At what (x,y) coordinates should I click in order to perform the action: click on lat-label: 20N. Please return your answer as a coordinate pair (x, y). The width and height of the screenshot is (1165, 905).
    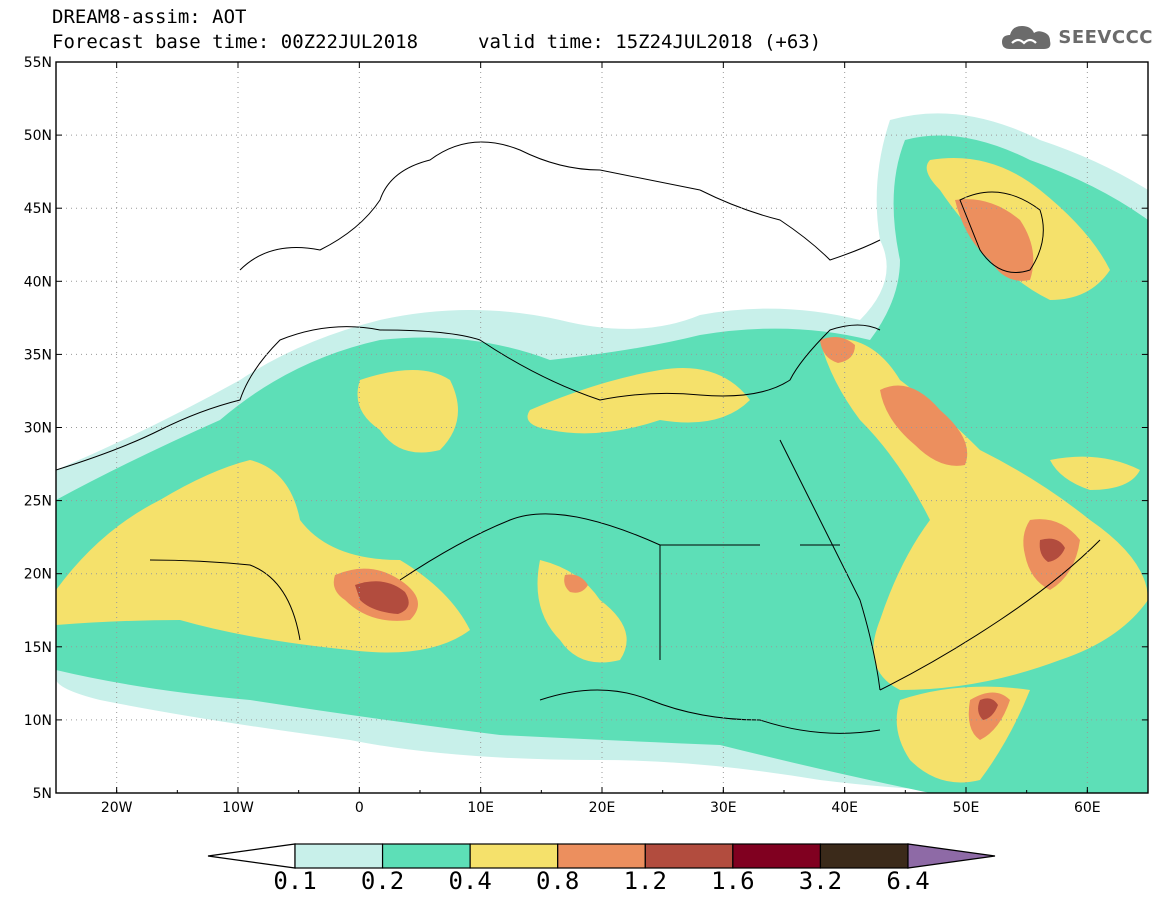
    Looking at the image, I should click on (38, 575).